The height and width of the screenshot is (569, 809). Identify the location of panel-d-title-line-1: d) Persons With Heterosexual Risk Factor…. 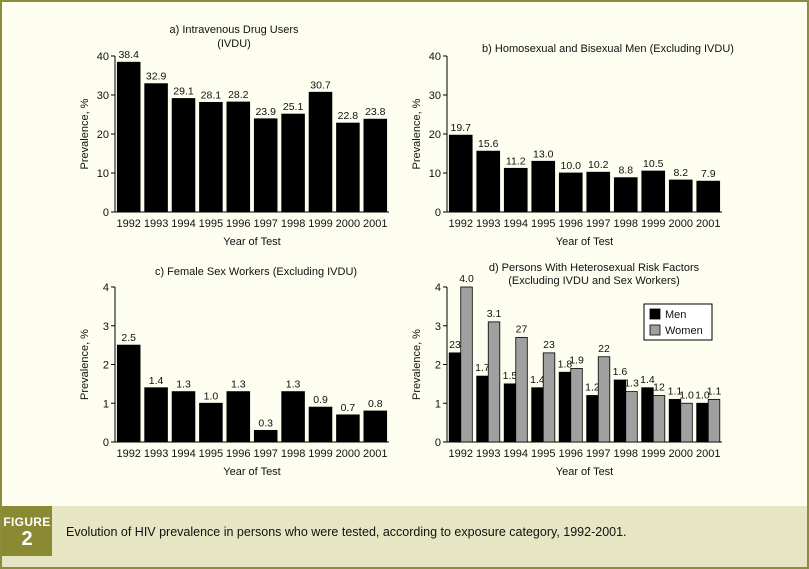
(594, 268).